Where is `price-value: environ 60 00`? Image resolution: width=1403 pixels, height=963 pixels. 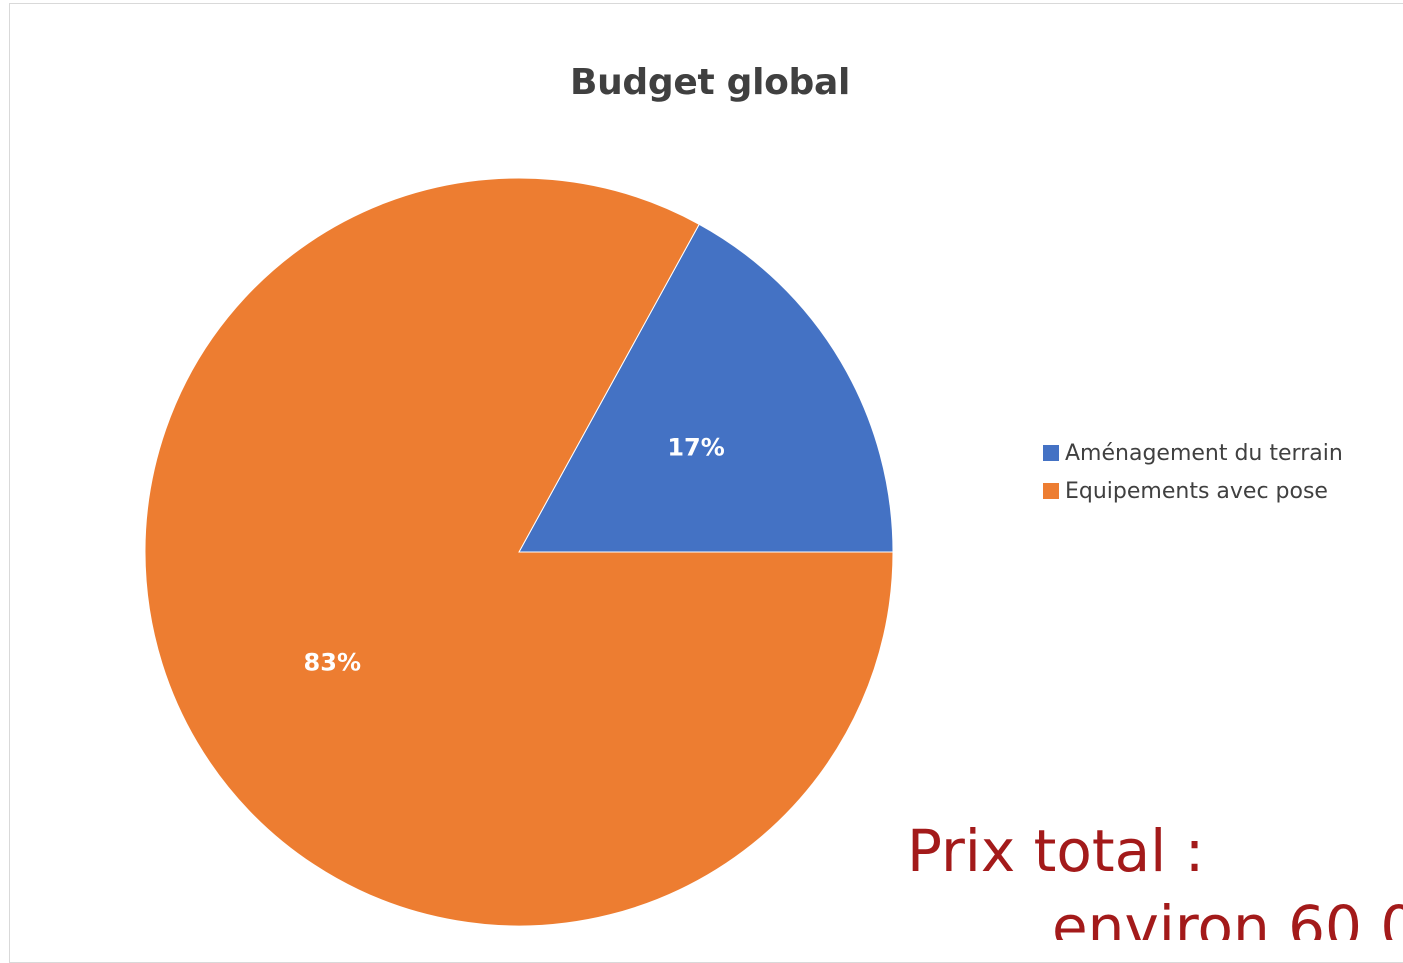
price-value: environ 60 00 is located at coordinates (1227, 916).